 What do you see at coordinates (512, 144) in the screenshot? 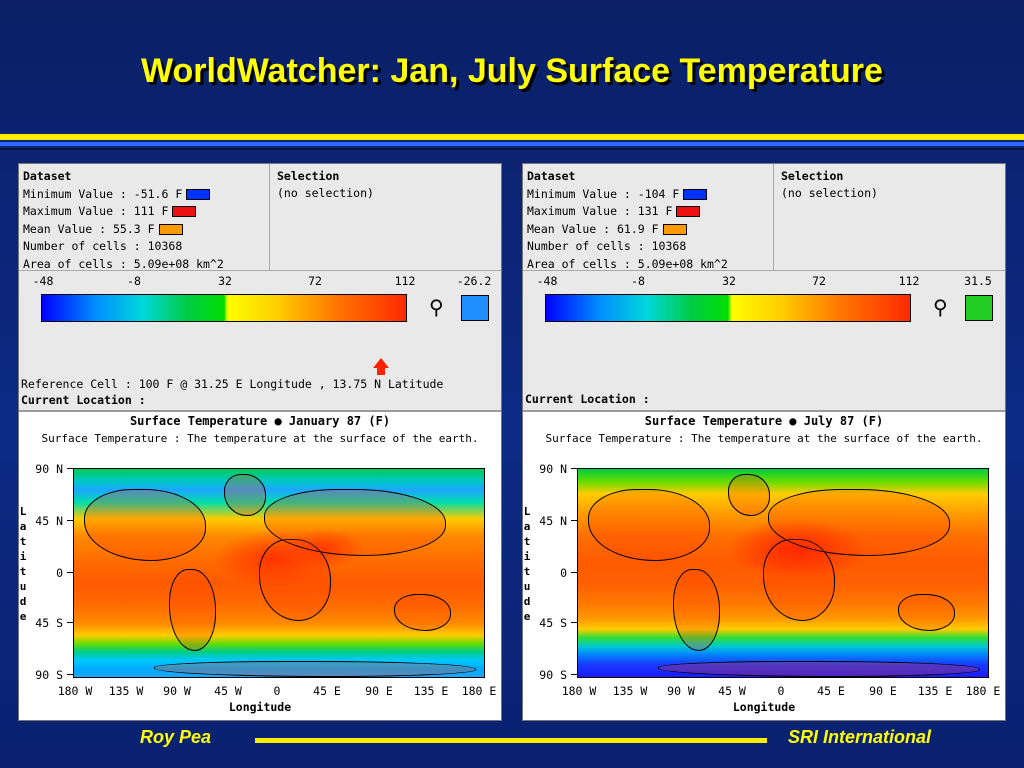
I see `title-divider-blue` at bounding box center [512, 144].